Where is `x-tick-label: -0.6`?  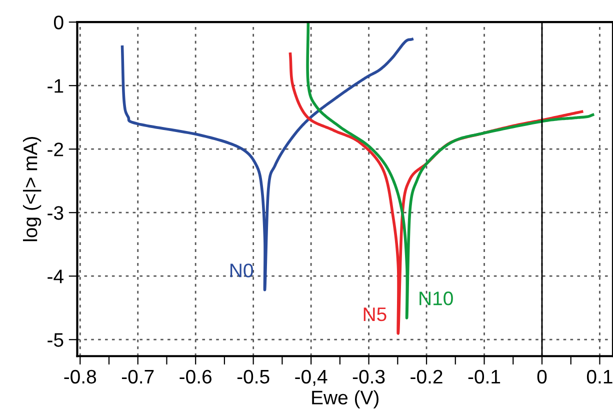
x-tick-label: -0.6 is located at coordinates (196, 377).